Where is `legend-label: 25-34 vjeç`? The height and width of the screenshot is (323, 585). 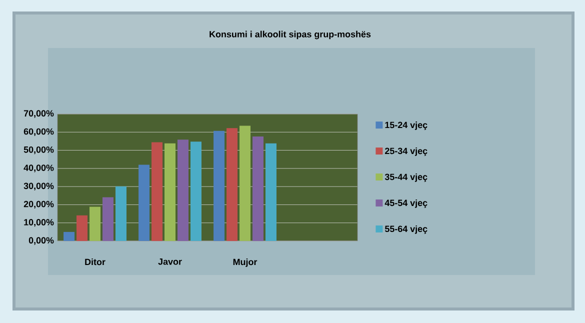
legend-label: 25-34 vjeç is located at coordinates (406, 152).